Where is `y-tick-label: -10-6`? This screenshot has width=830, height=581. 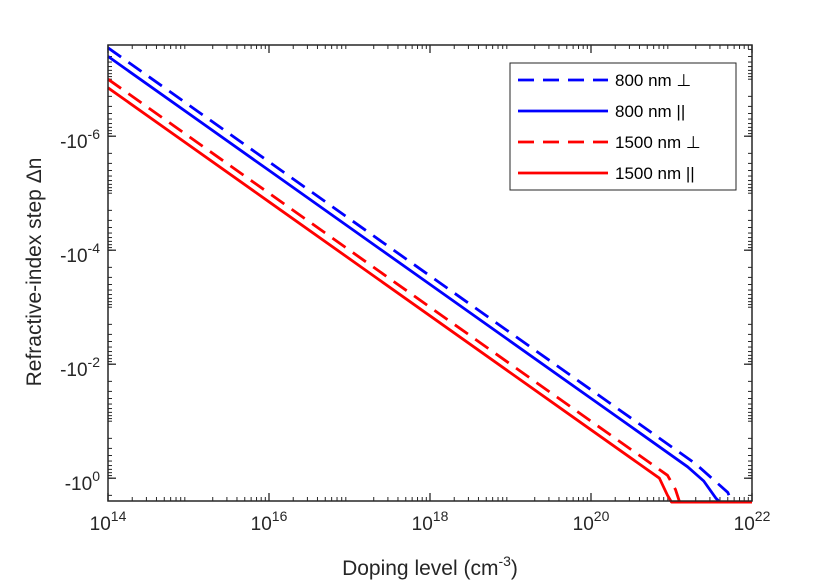 y-tick-label: -10-6 is located at coordinates (80, 139).